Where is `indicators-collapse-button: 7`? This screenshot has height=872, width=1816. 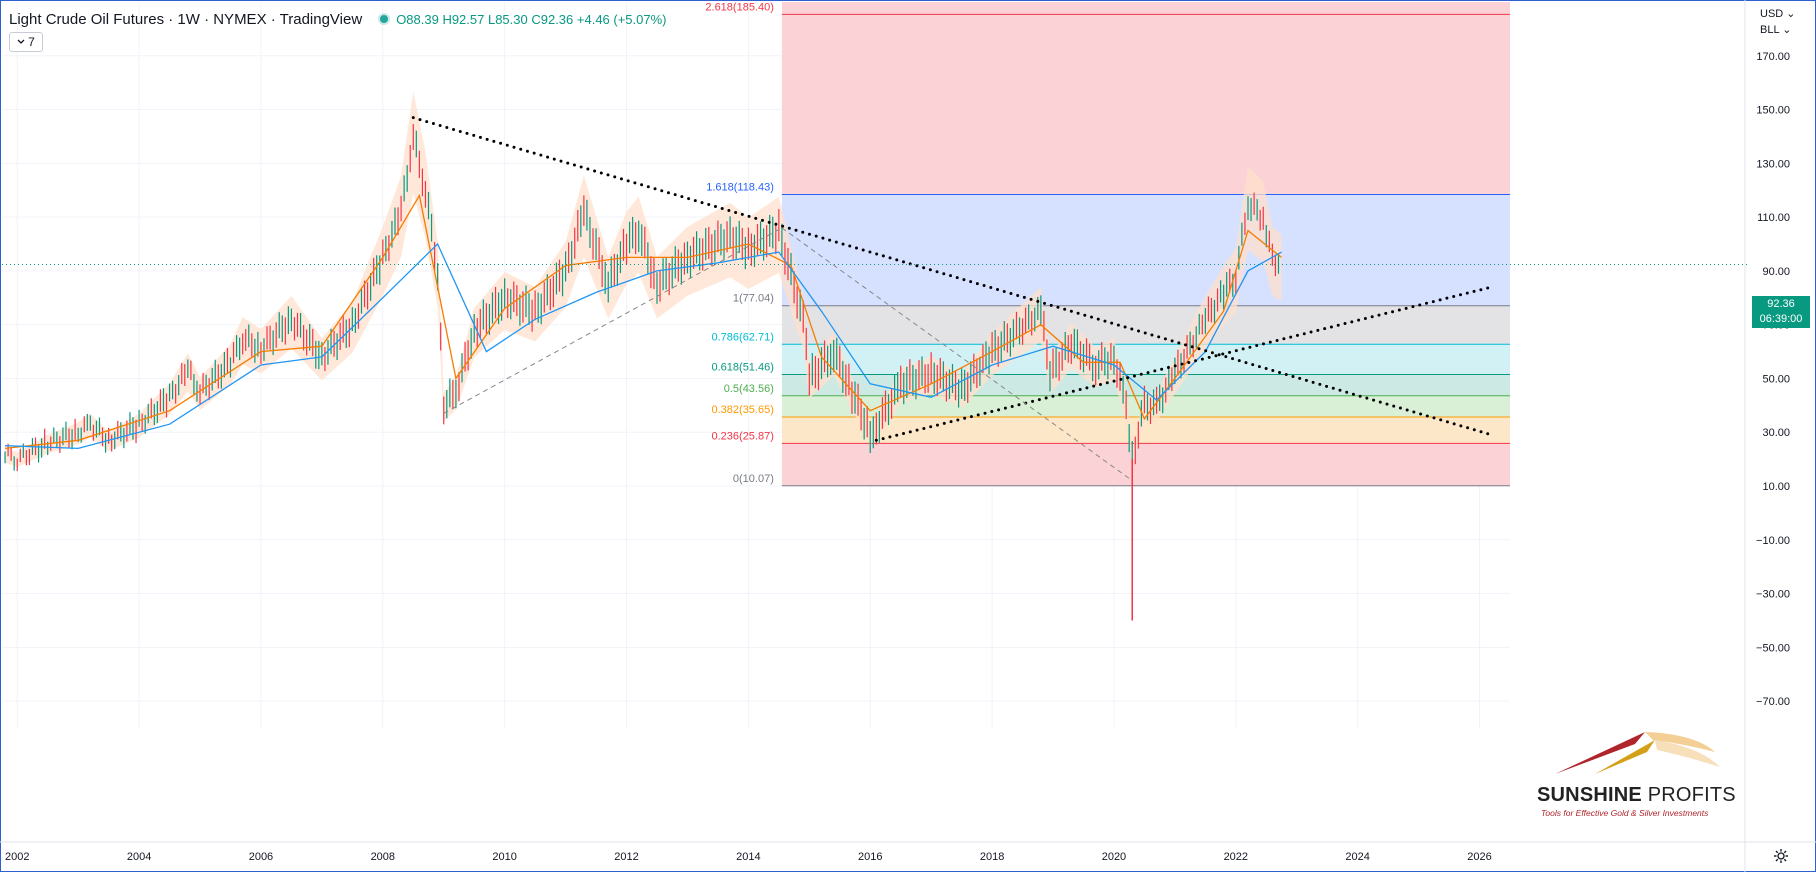
indicators-collapse-button: 7 is located at coordinates (26, 42).